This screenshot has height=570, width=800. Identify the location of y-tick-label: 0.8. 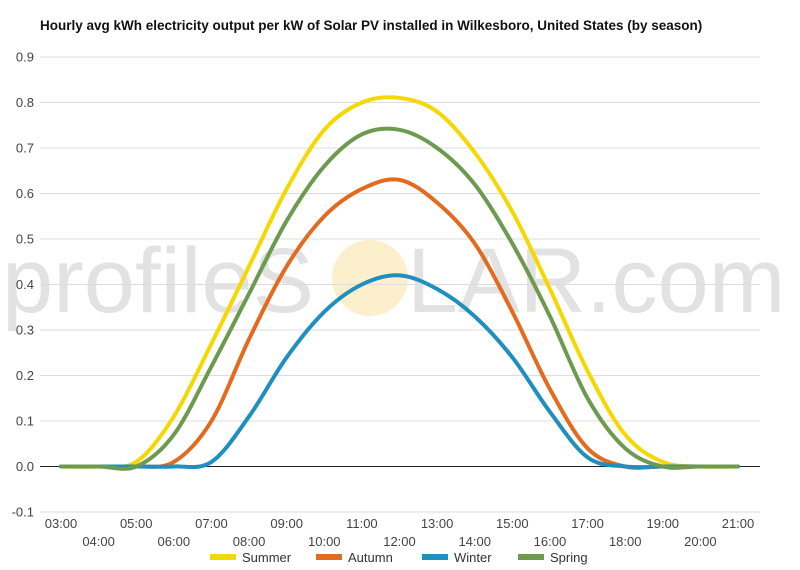
(25, 102).